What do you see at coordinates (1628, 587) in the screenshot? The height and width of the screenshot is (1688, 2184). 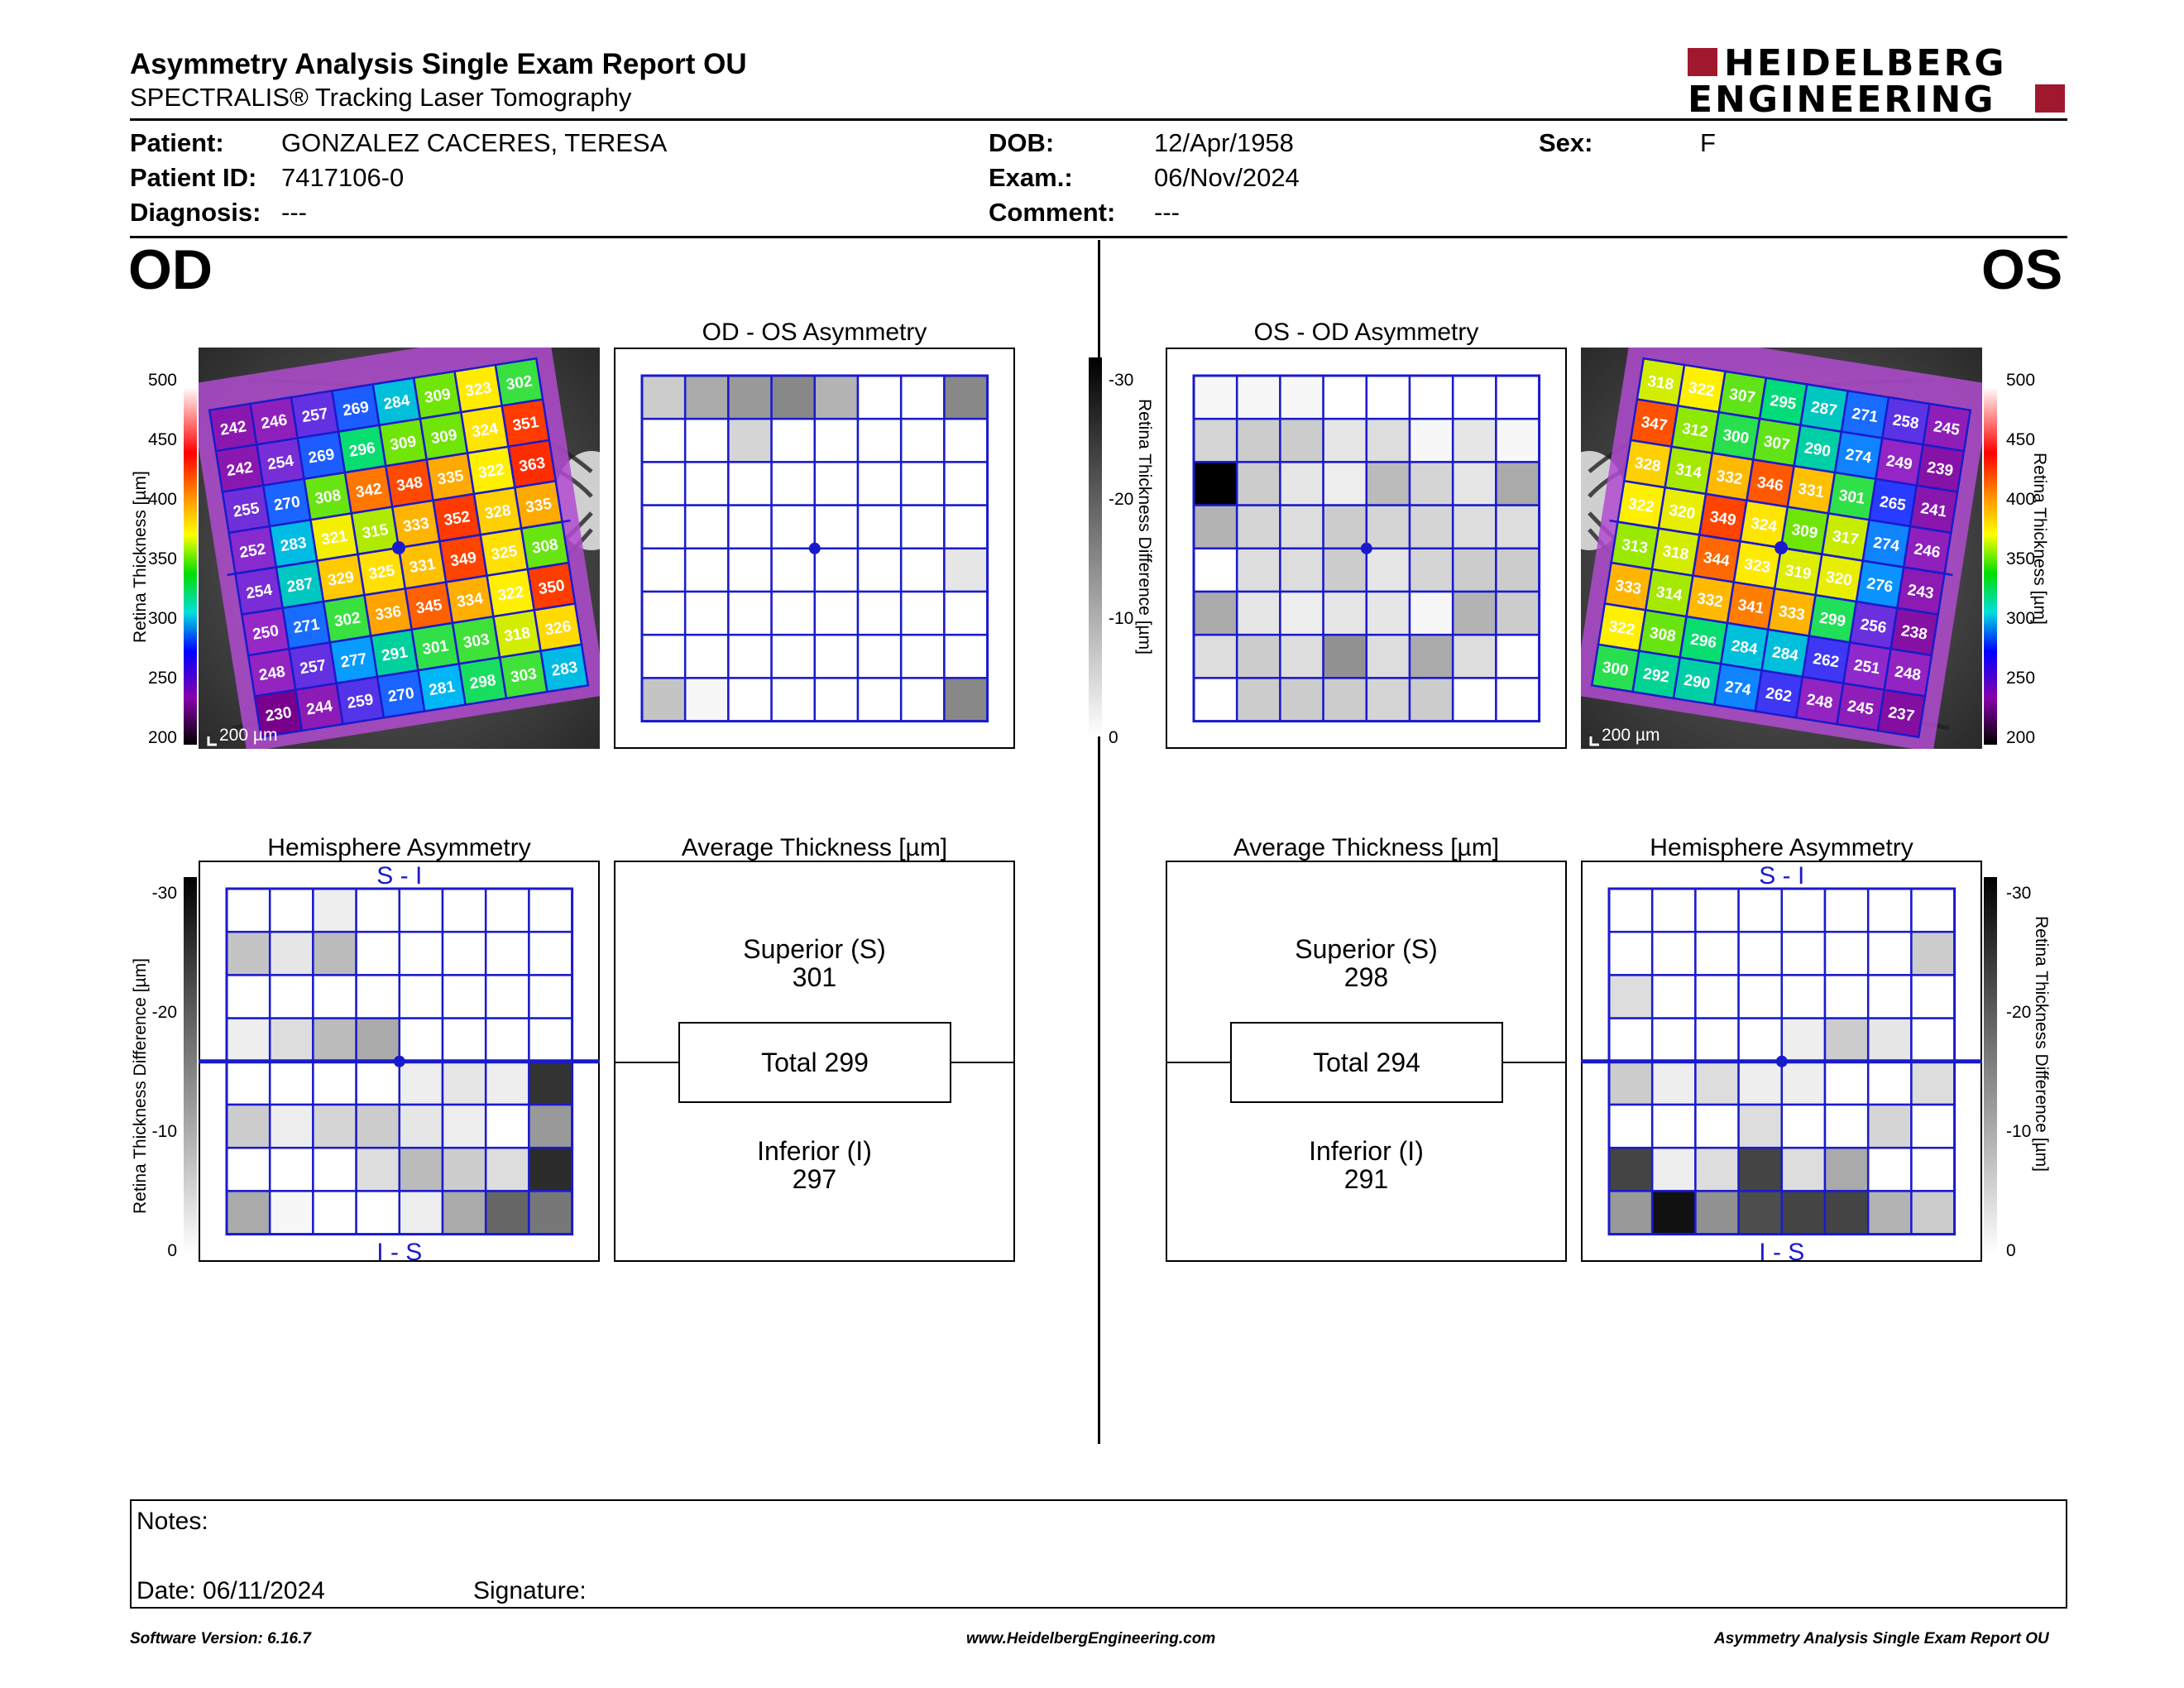 I see `thickness-value: 333` at bounding box center [1628, 587].